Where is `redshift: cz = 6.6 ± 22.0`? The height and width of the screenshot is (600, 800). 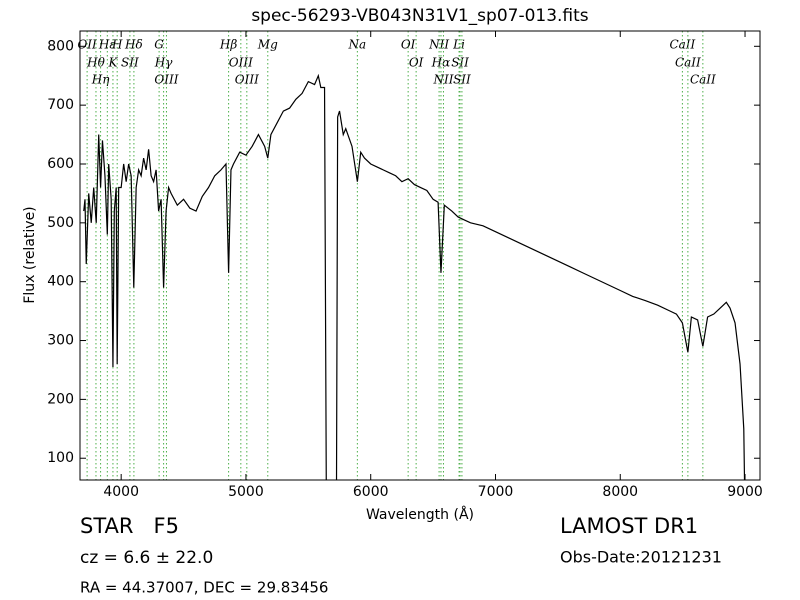 redshift: cz = 6.6 ± 22.0 is located at coordinates (146, 558).